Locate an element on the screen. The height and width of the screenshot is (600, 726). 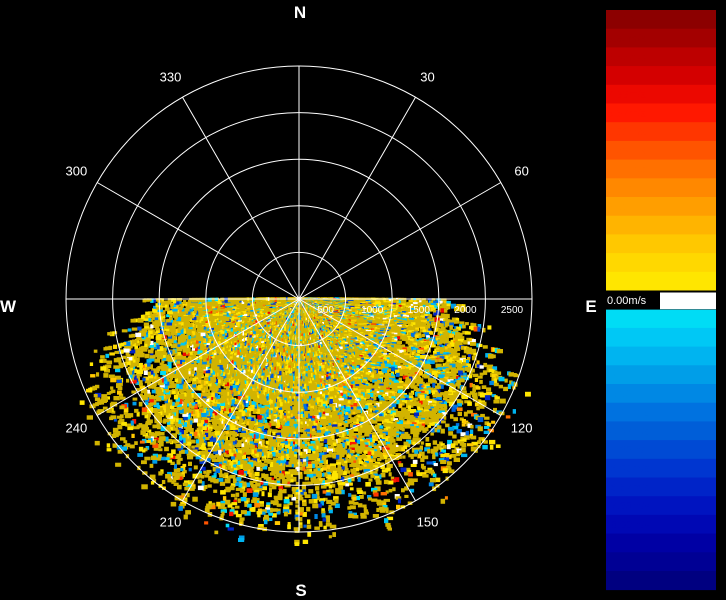
velocity-cell-1954 is located at coordinates (439, 396).